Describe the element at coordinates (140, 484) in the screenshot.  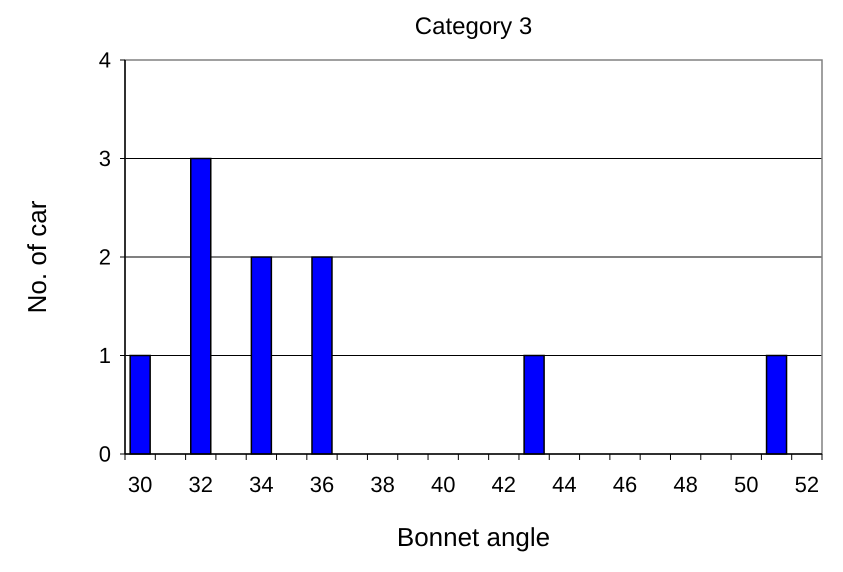
I see `x-tick-label: 30` at that location.